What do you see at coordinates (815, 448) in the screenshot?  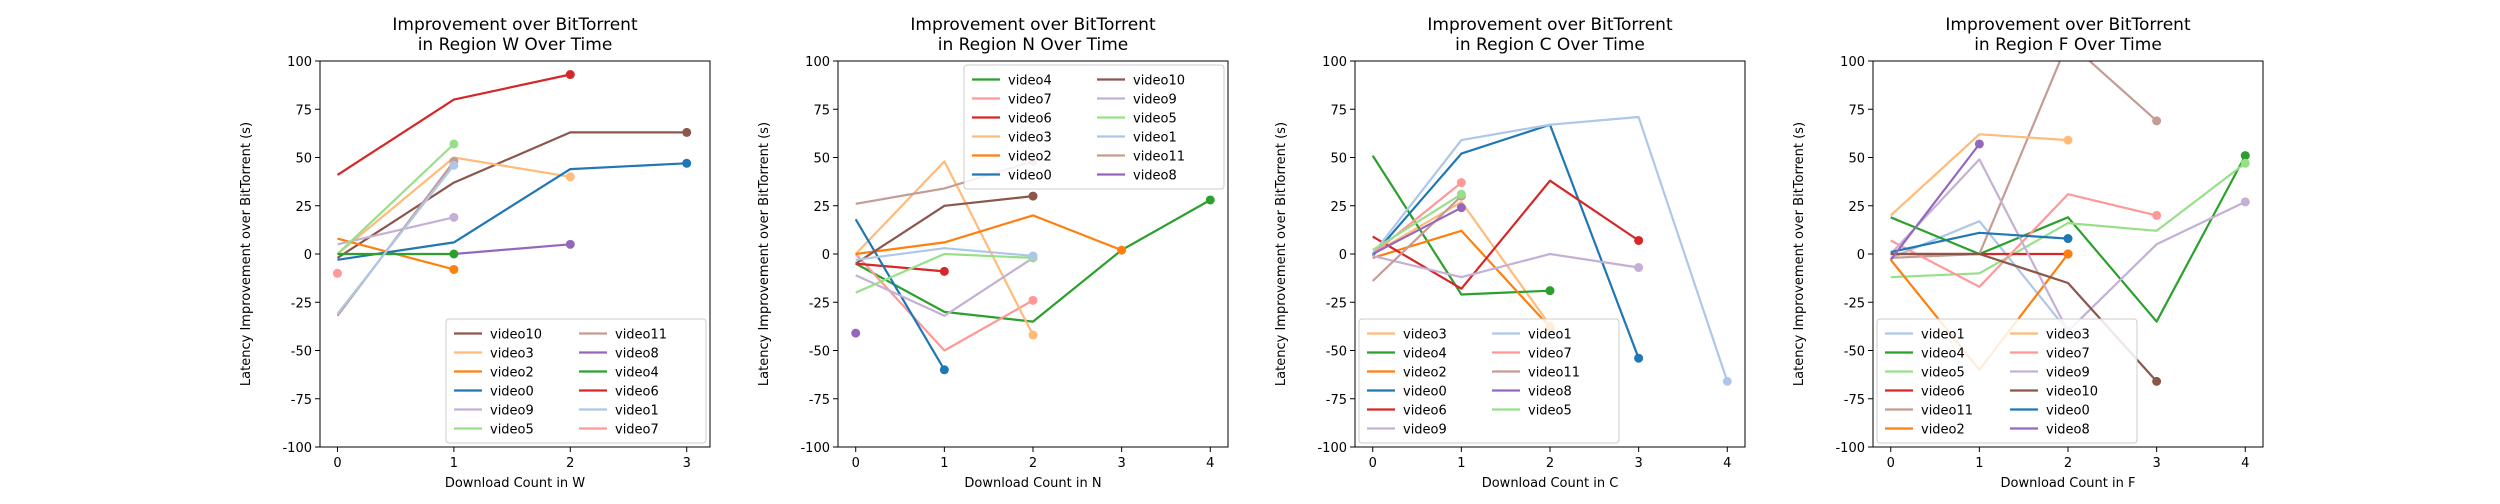 I see `y-tick-label: -100` at bounding box center [815, 448].